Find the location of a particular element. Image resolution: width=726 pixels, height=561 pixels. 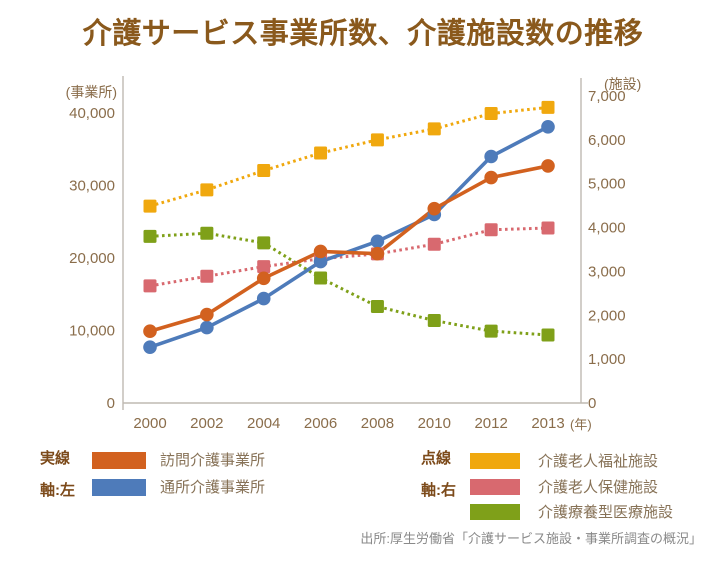

right-axis-tick-label: 1,000 is located at coordinates (607, 359).